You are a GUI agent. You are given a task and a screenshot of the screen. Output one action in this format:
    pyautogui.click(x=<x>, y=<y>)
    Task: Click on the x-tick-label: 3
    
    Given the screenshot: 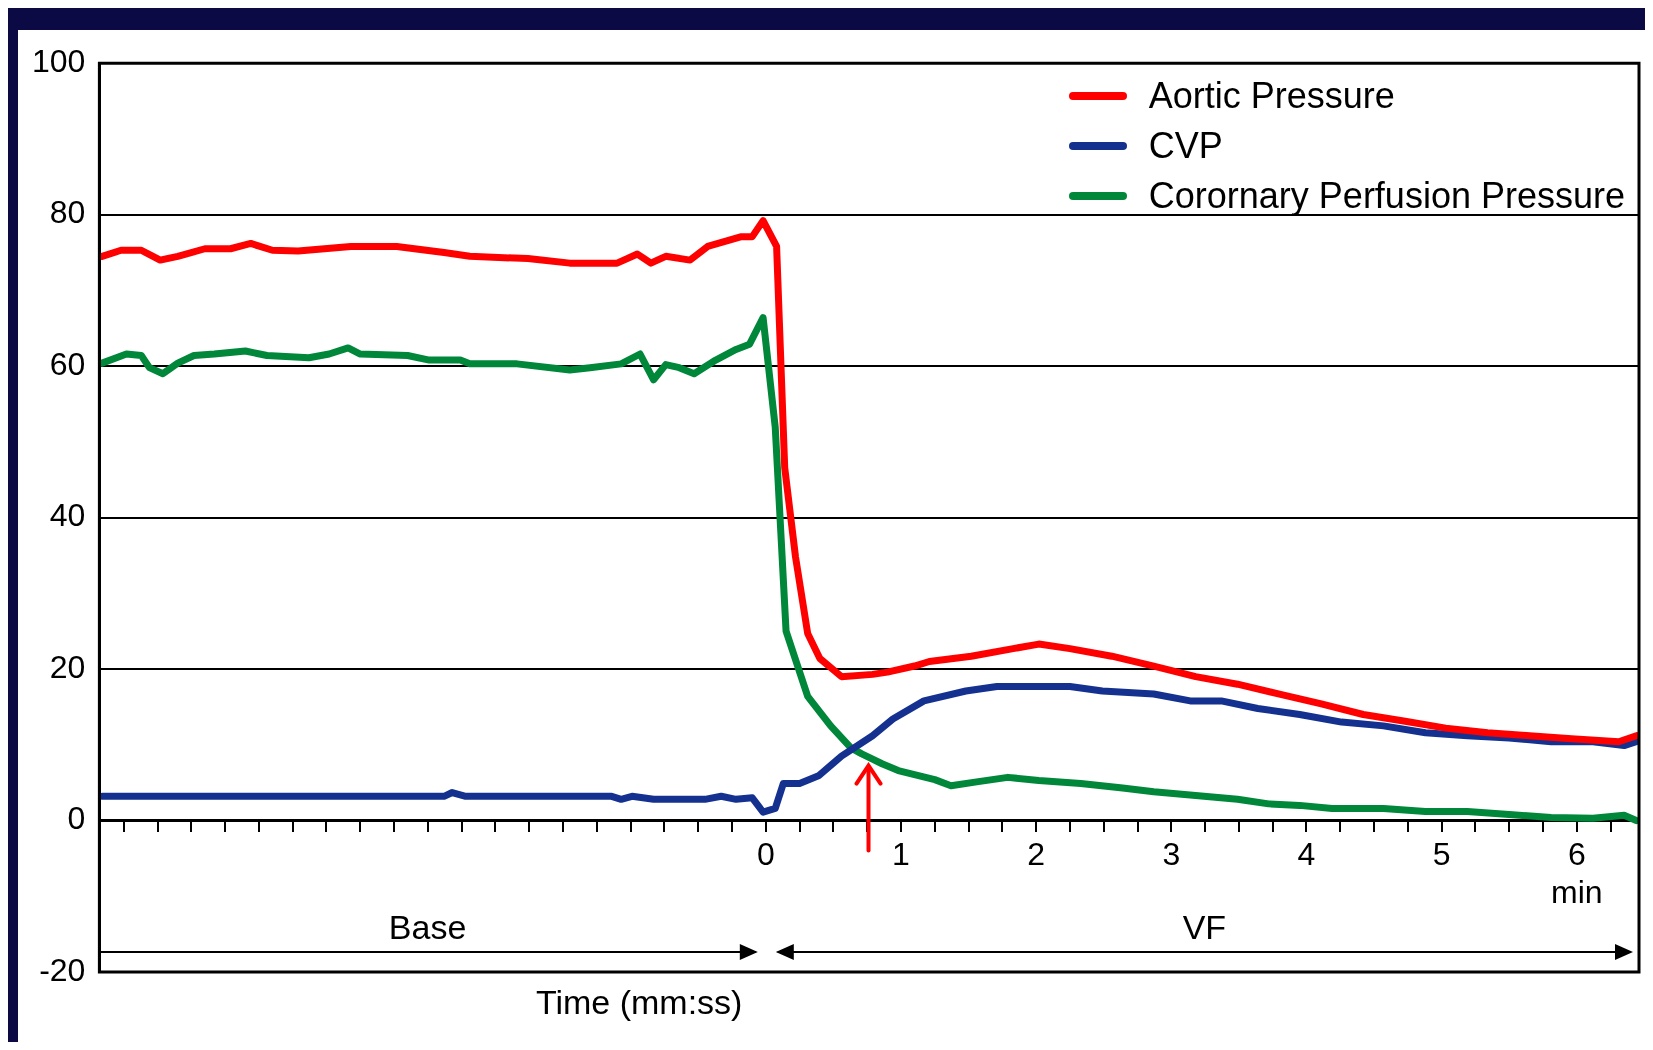 What is the action you would take?
    pyautogui.click(x=1171, y=853)
    